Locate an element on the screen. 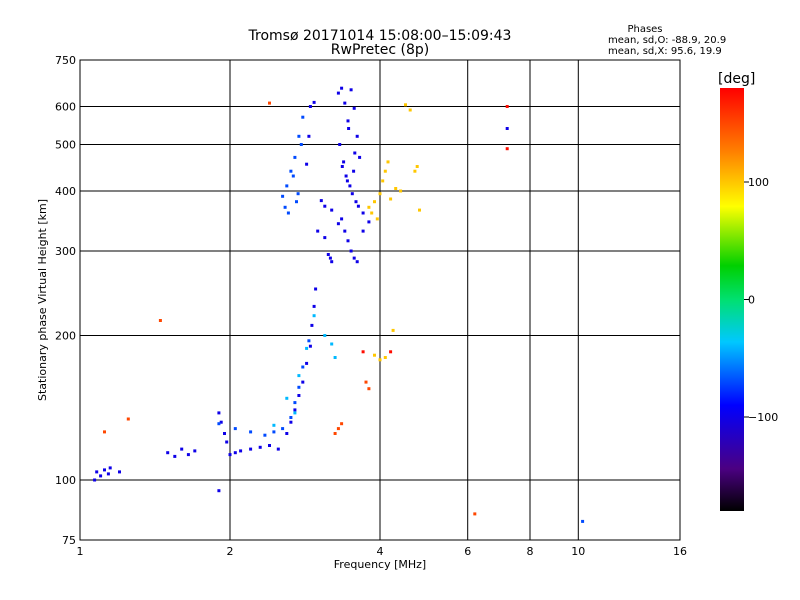  y-tick-label: 200 is located at coordinates (65, 336).